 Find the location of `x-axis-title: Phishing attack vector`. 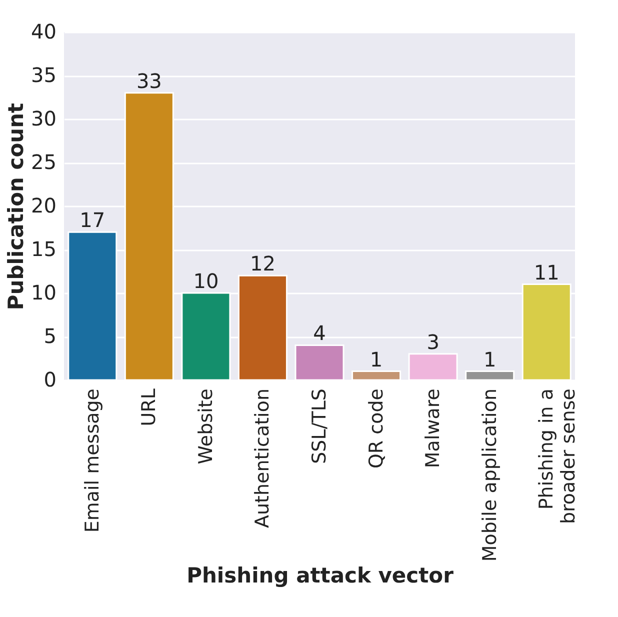

x-axis-title: Phishing attack vector is located at coordinates (320, 576).